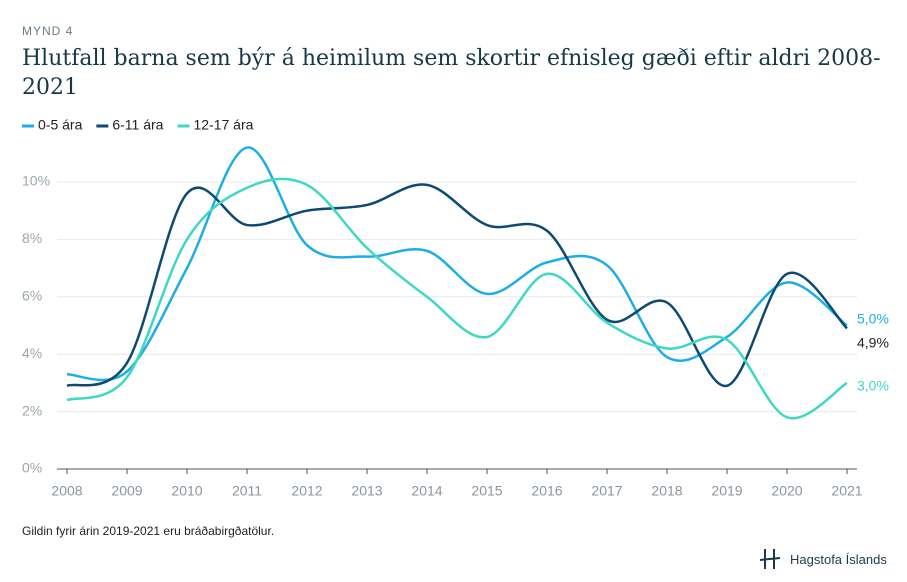 The image size is (907, 582). Describe the element at coordinates (60, 125) in the screenshot. I see `legend-label: 0-5 ára` at that location.